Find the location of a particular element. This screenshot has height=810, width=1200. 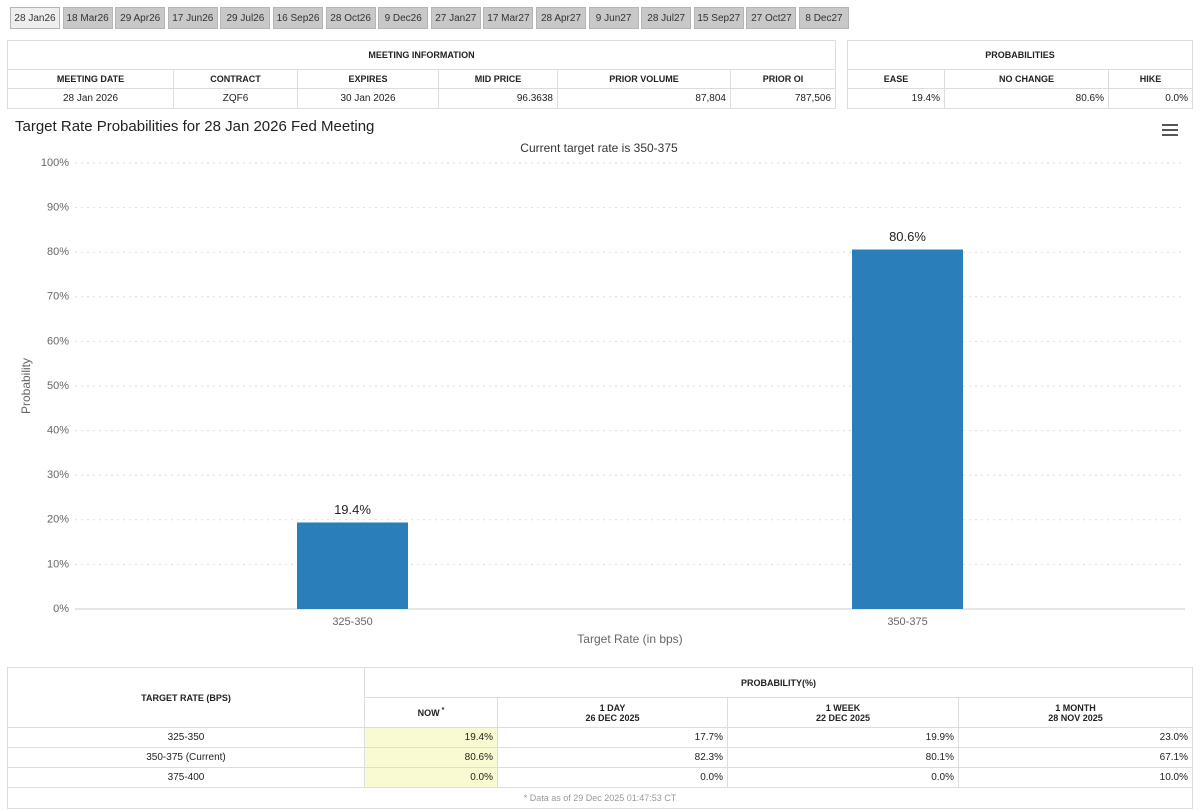

data-label: 80.6% is located at coordinates (907, 236).